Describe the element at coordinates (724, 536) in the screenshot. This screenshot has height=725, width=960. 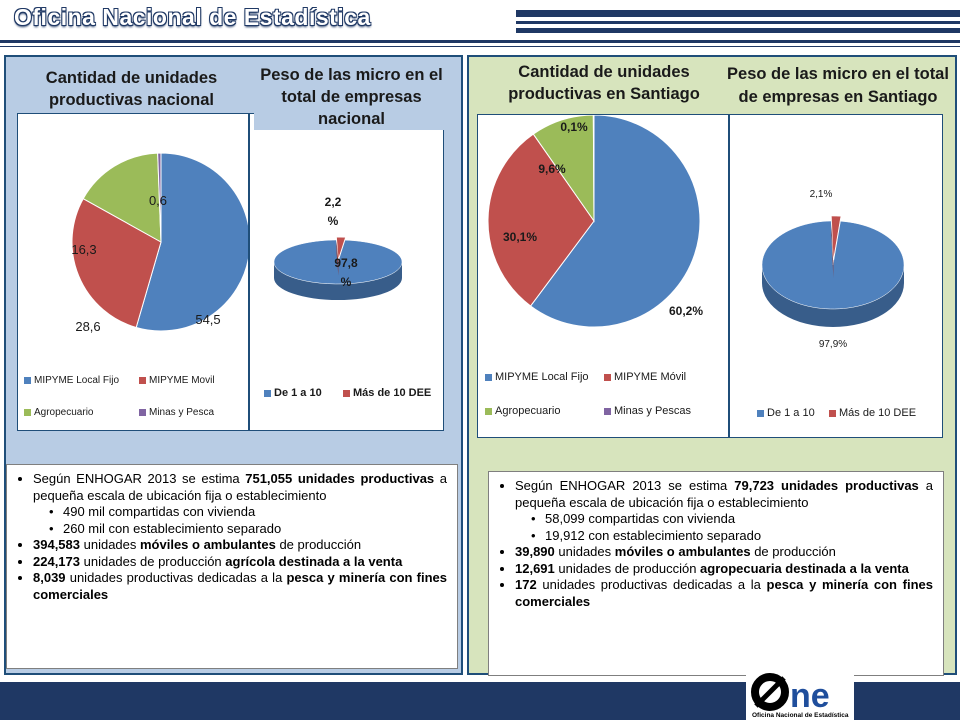
I see `note-subitem: 19,912 con establecimiento separado` at that location.